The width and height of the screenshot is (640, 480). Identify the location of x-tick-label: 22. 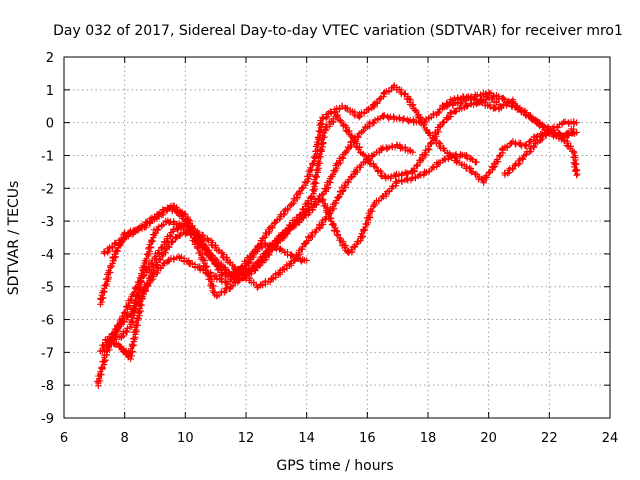
(549, 438).